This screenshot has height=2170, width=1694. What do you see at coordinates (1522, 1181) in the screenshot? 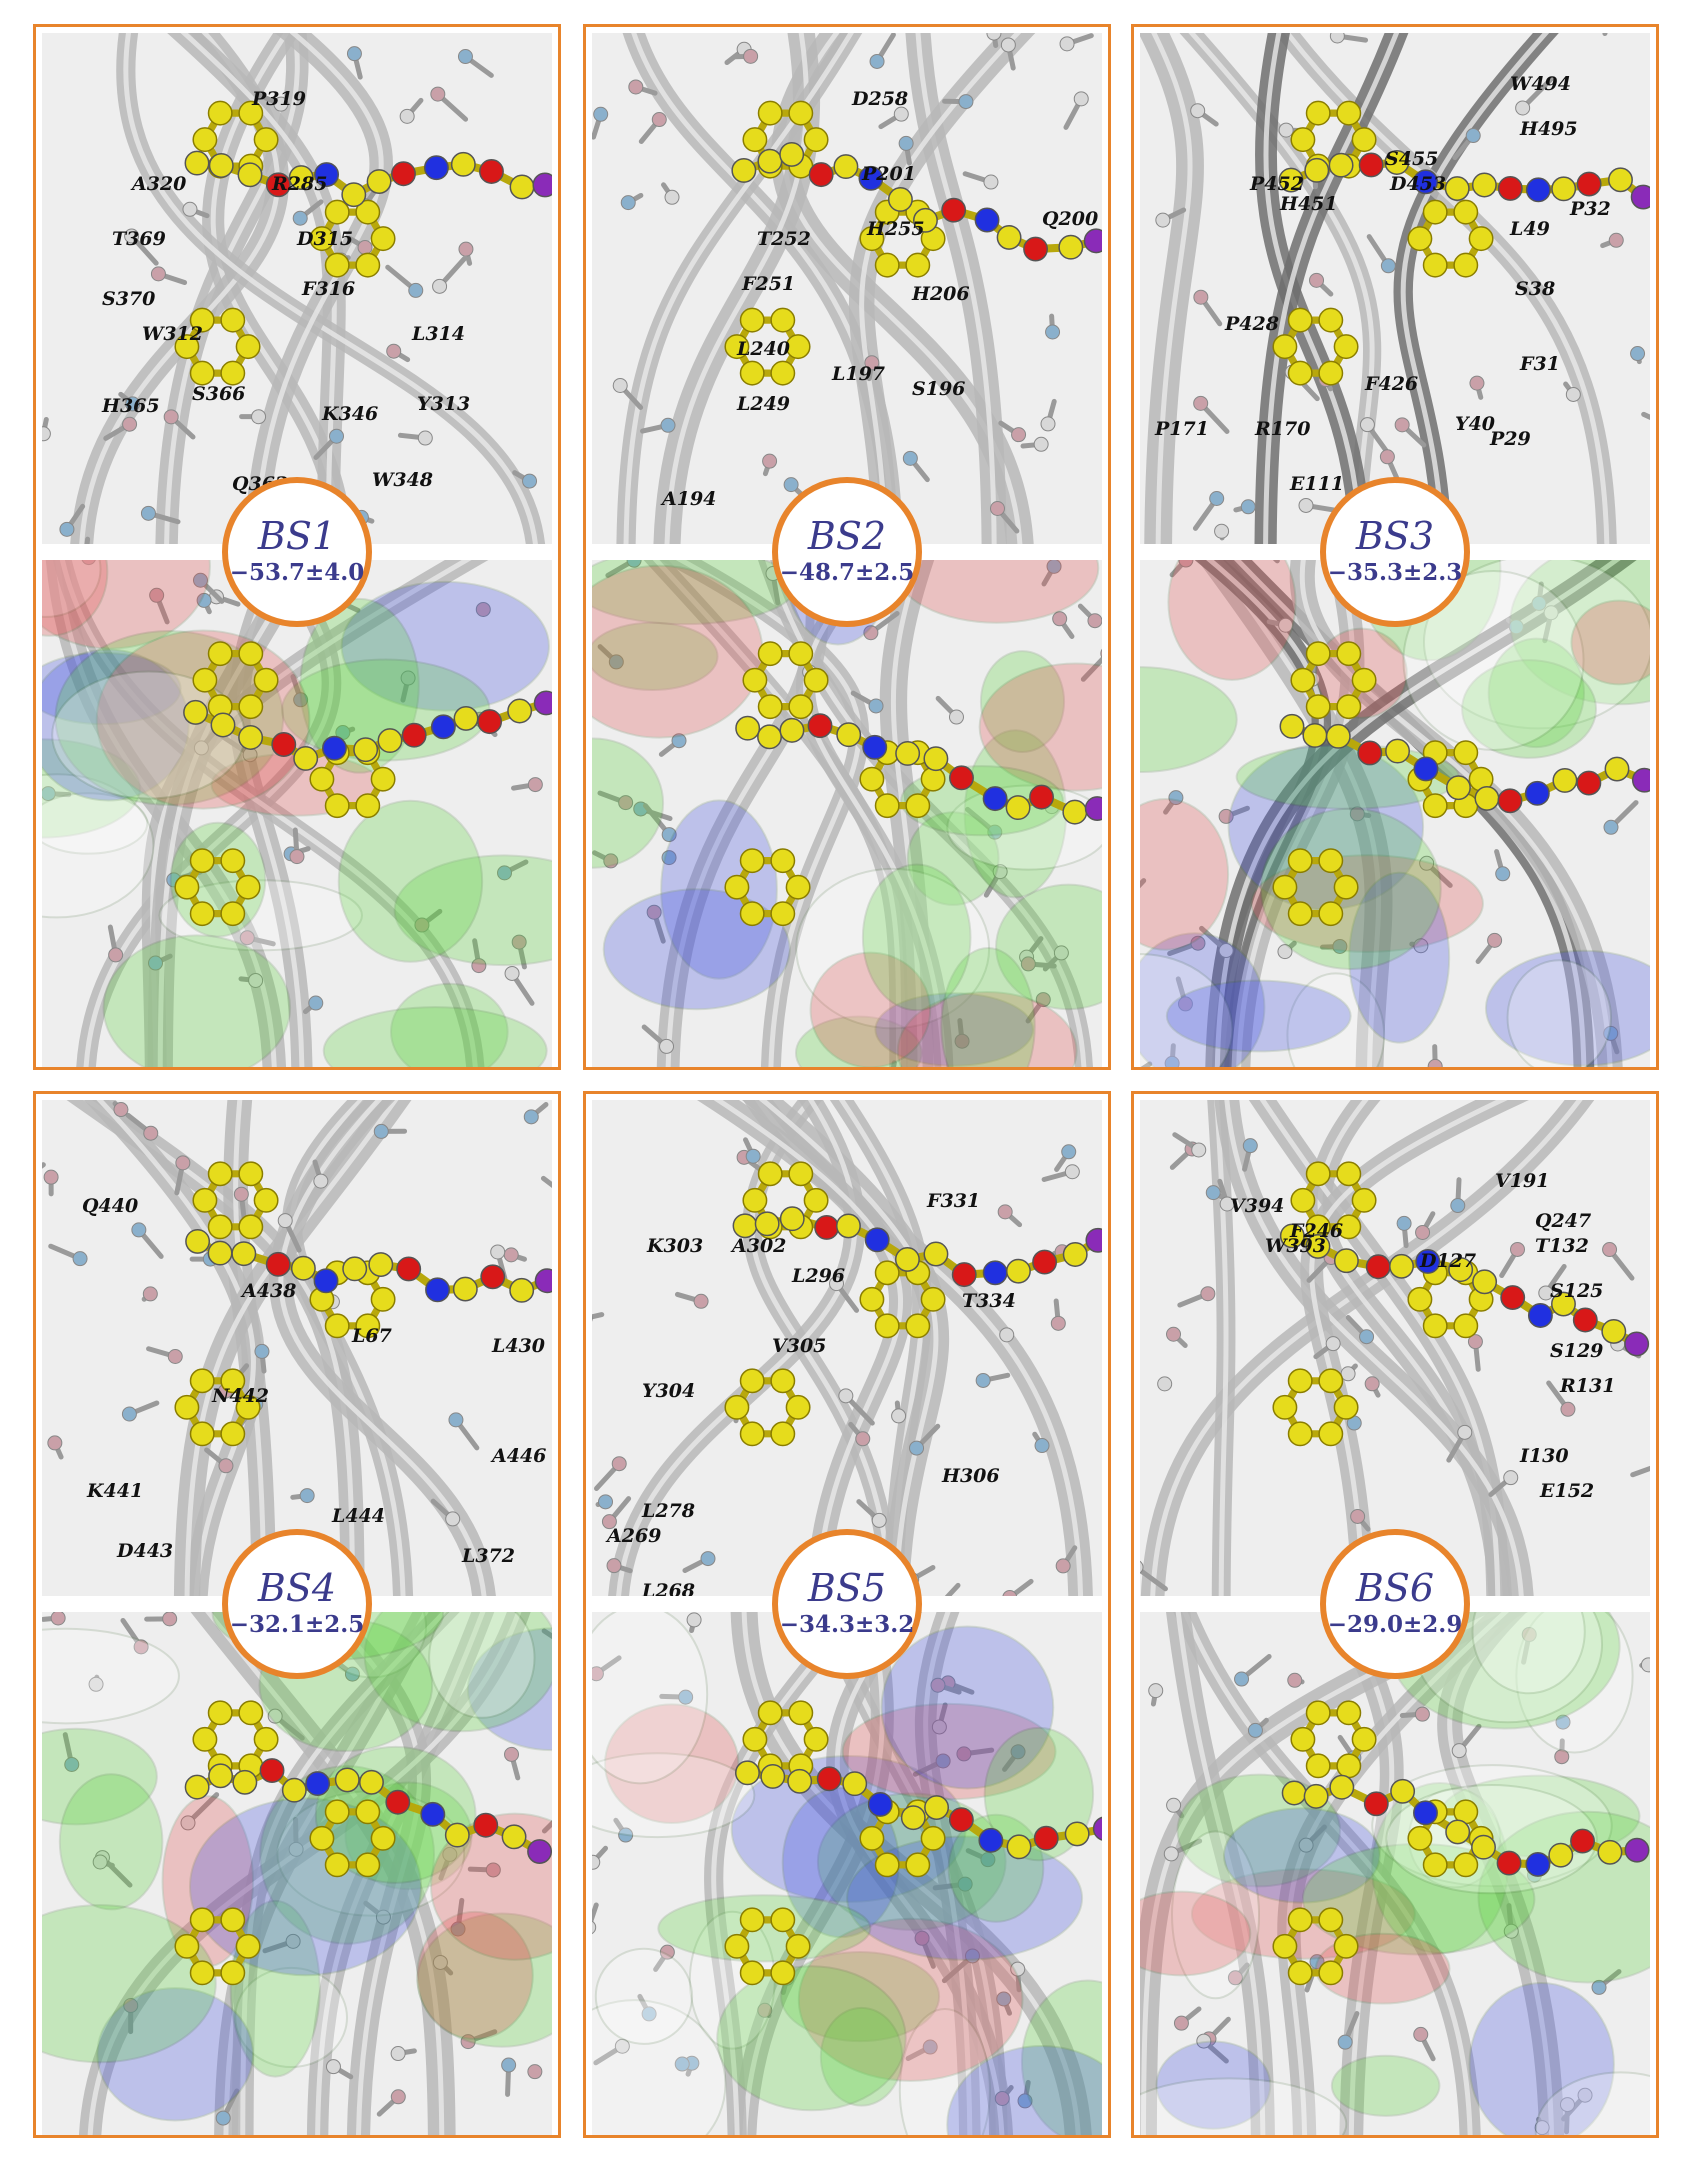
I see `residue-label: V191` at bounding box center [1522, 1181].